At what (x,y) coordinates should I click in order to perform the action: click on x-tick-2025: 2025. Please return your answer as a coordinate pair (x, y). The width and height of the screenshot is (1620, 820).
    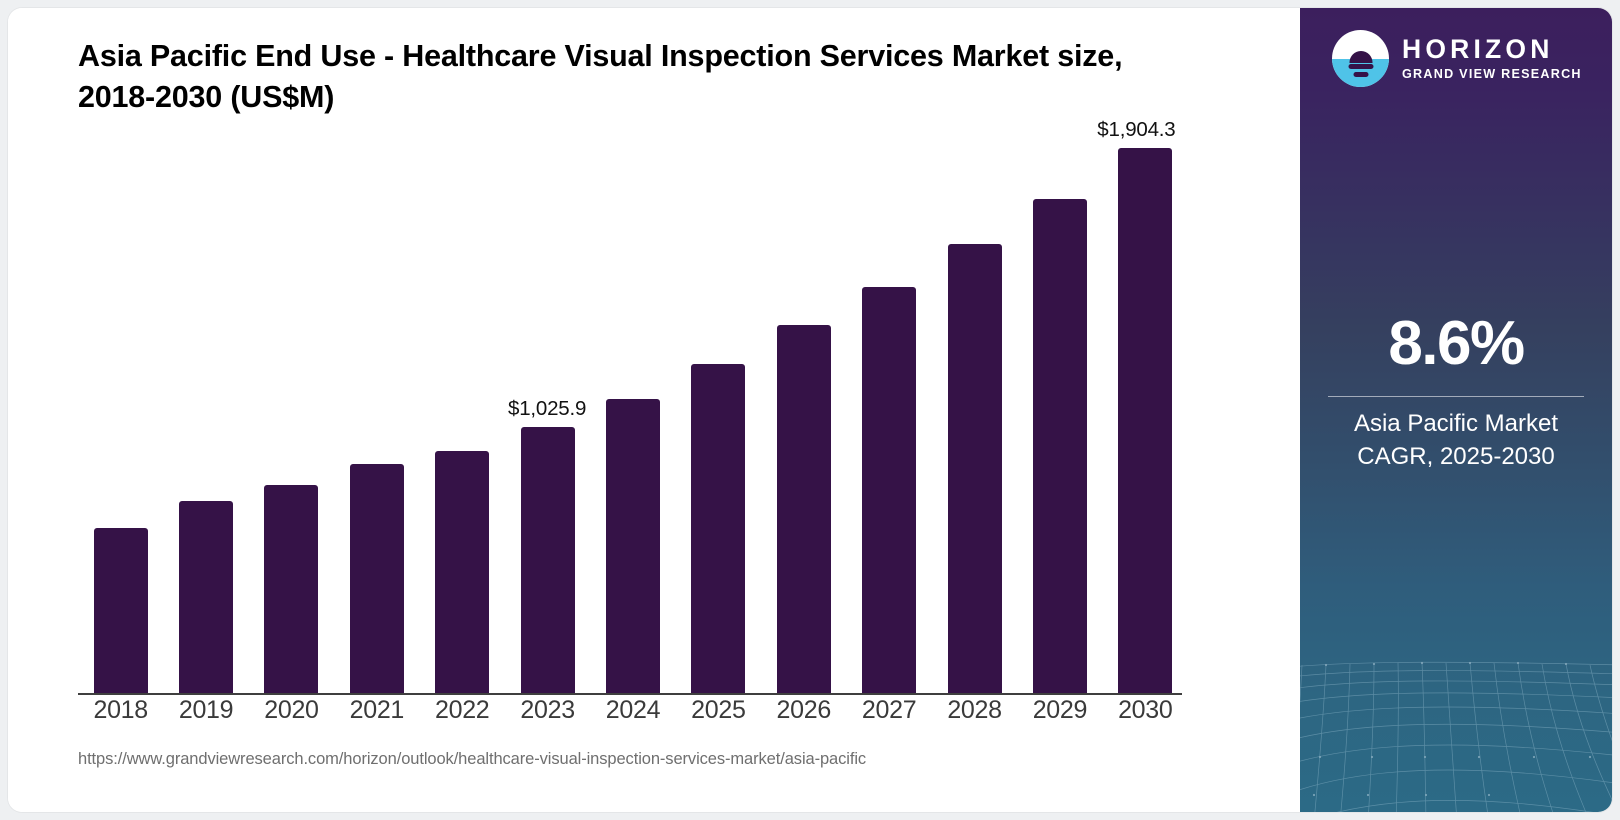
    Looking at the image, I should click on (718, 710).